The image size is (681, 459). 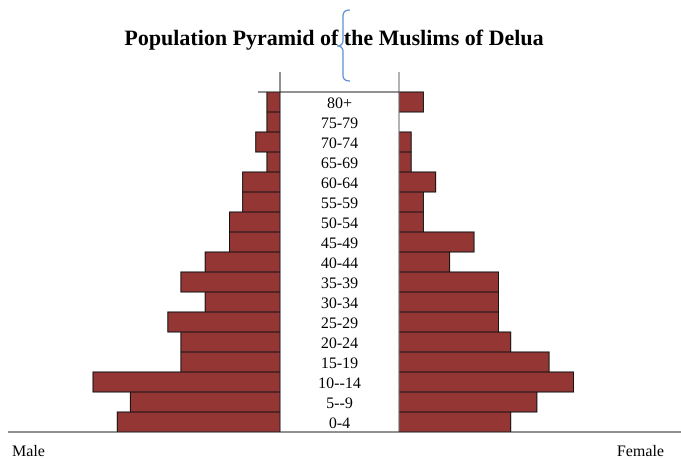 I want to click on y-tick-label: 80+, so click(x=339, y=103).